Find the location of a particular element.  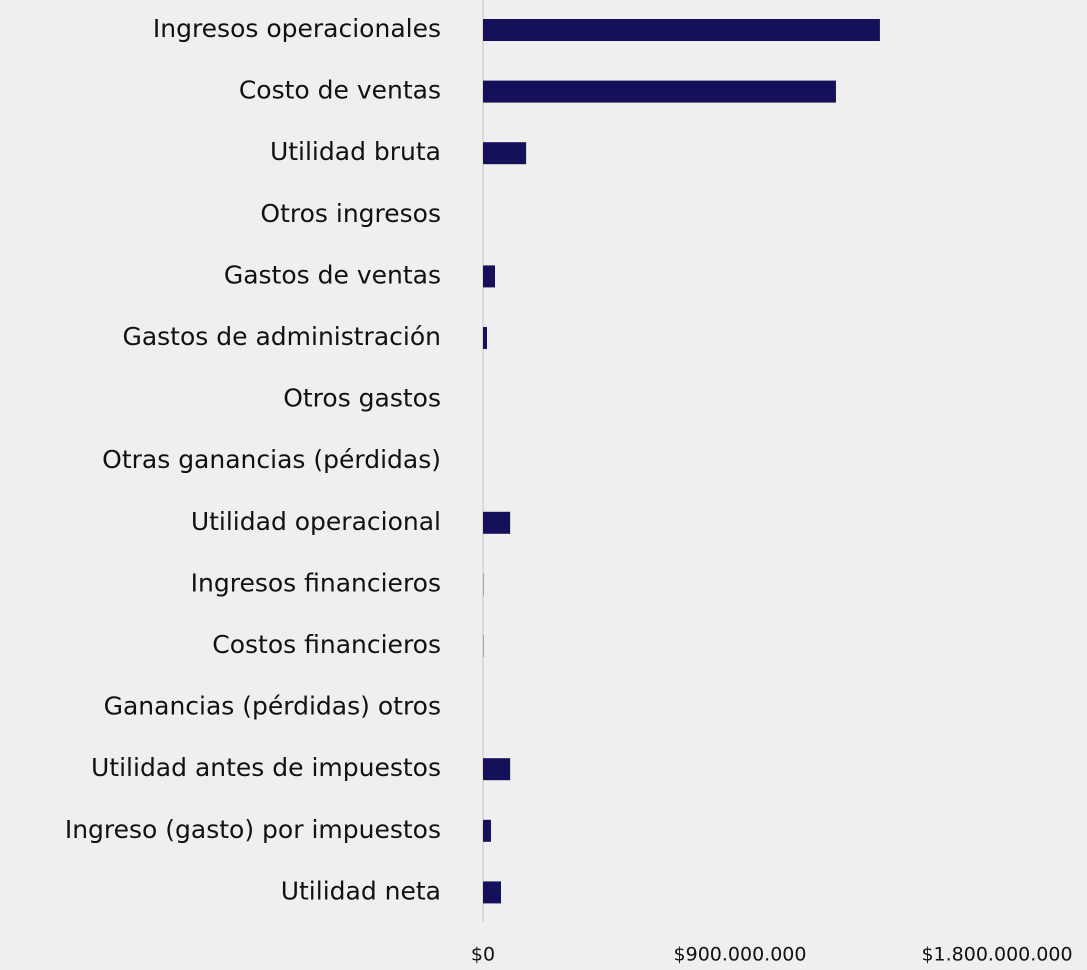

x-tick-label: $900.000.000 is located at coordinates (740, 955).